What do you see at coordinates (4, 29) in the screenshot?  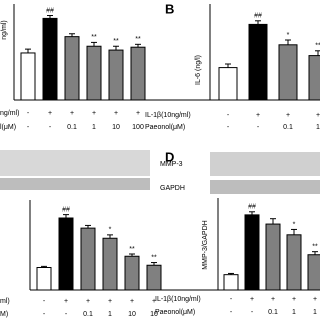 I see `y-axis-label: ng/ml)` at bounding box center [4, 29].